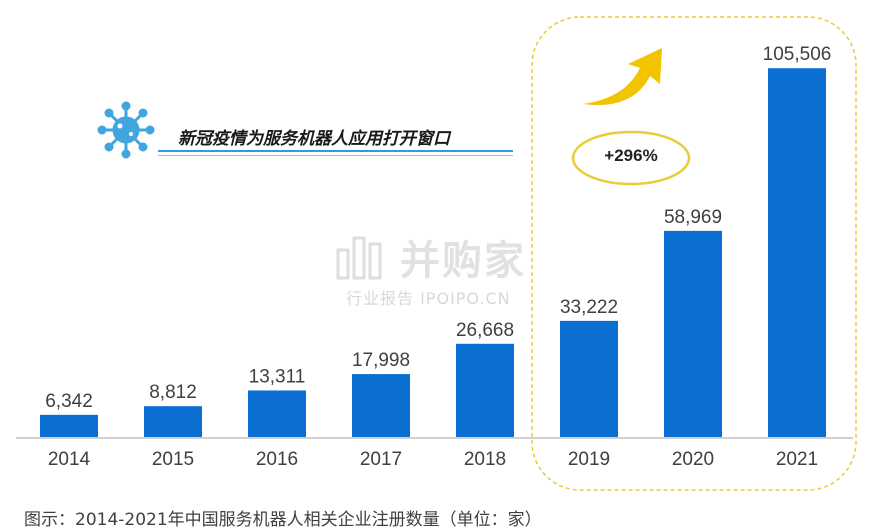 The height and width of the screenshot is (532, 881). I want to click on watermark-text: 并购家, so click(463, 261).